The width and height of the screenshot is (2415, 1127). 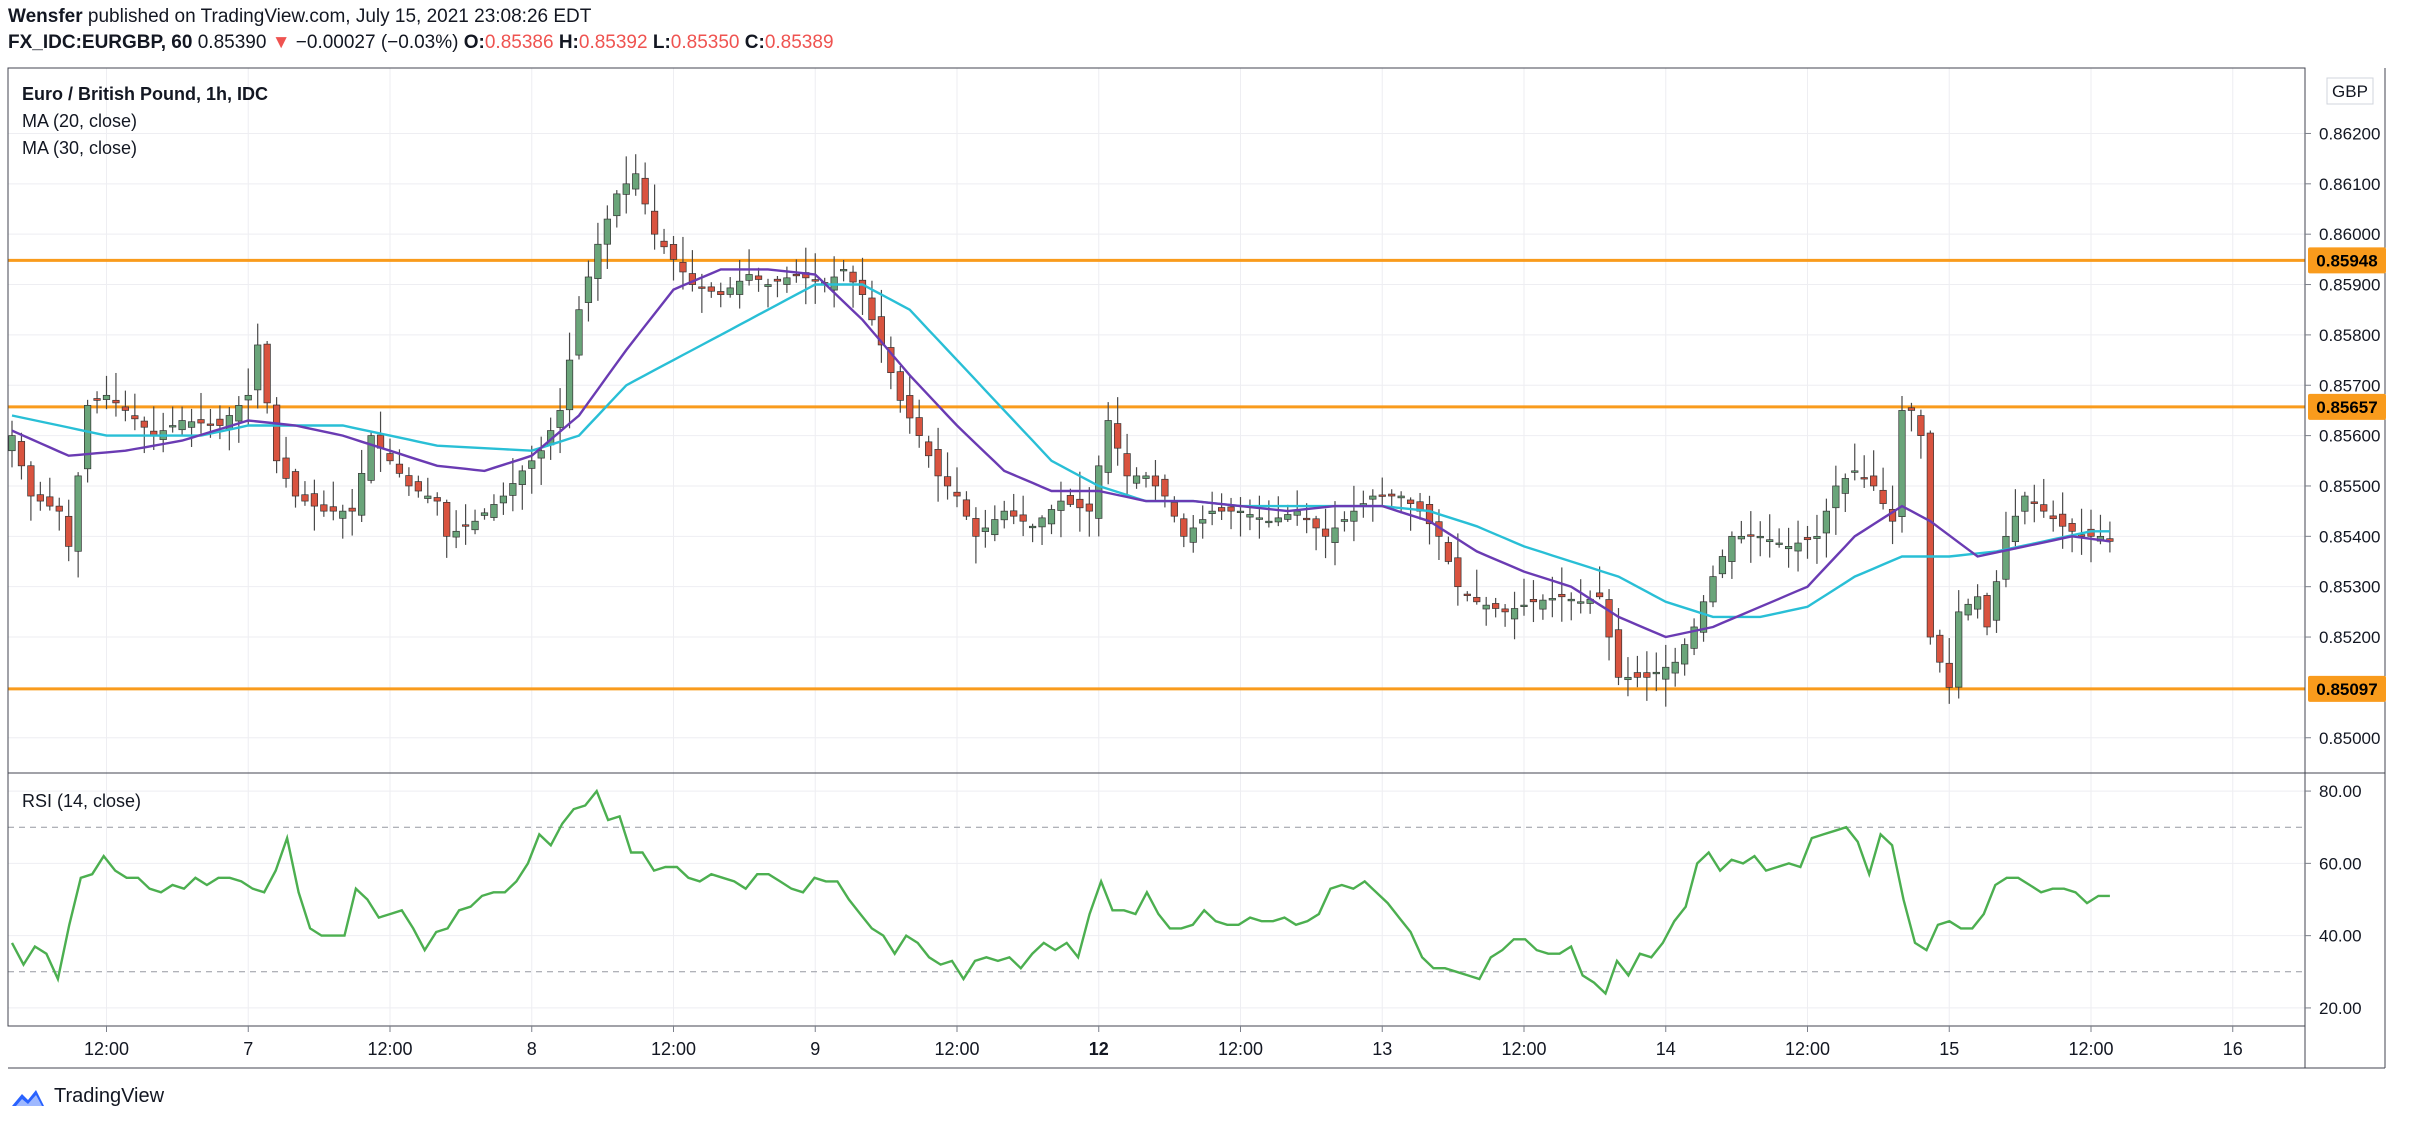 I want to click on ma30-legend: MA (30, close), so click(x=79, y=148).